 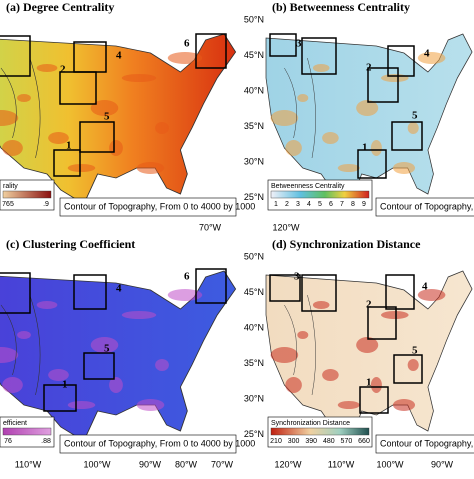 What do you see at coordinates (276, 441) in the screenshot?
I see `legend-tick: 210` at bounding box center [276, 441].